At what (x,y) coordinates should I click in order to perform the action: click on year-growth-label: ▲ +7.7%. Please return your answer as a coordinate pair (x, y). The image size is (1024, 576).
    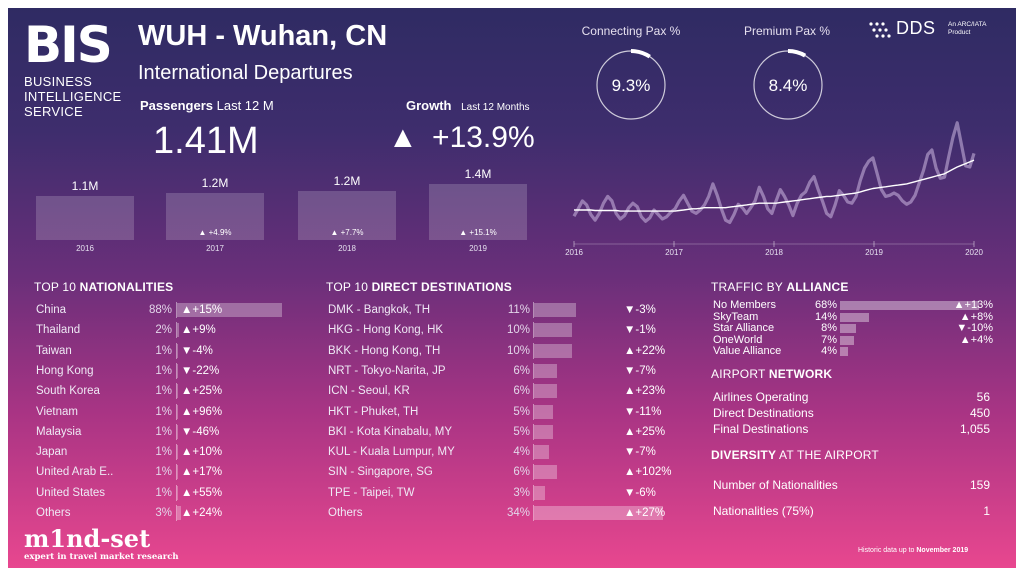
    Looking at the image, I should click on (347, 232).